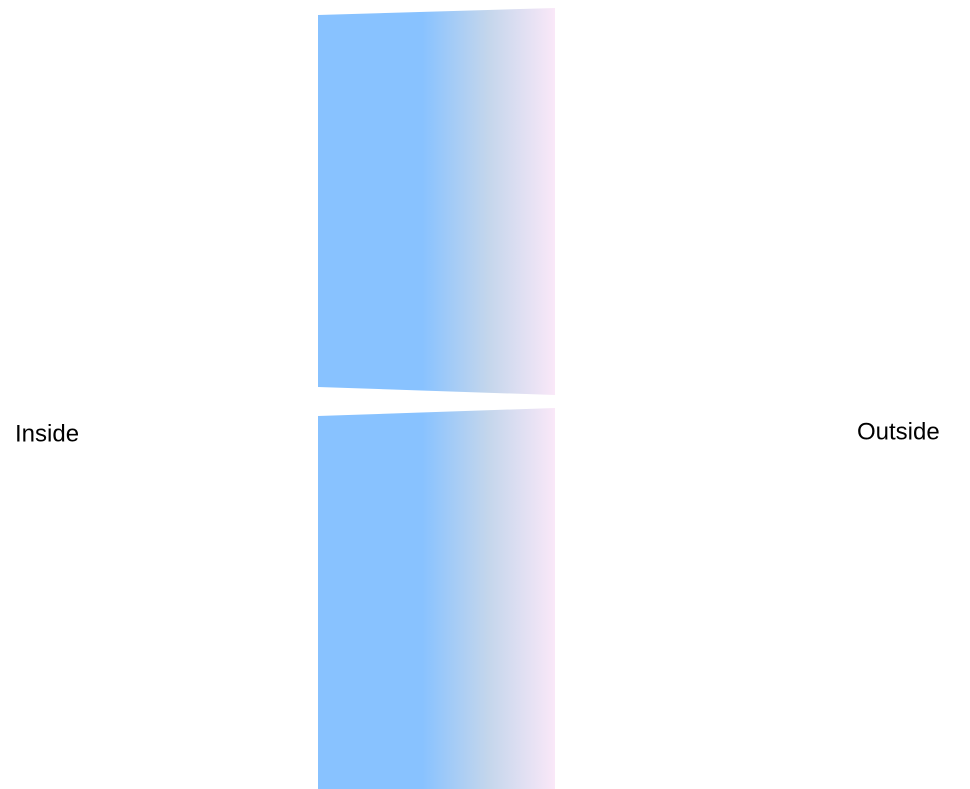 The image size is (970, 789). I want to click on lower-panel, so click(436, 598).